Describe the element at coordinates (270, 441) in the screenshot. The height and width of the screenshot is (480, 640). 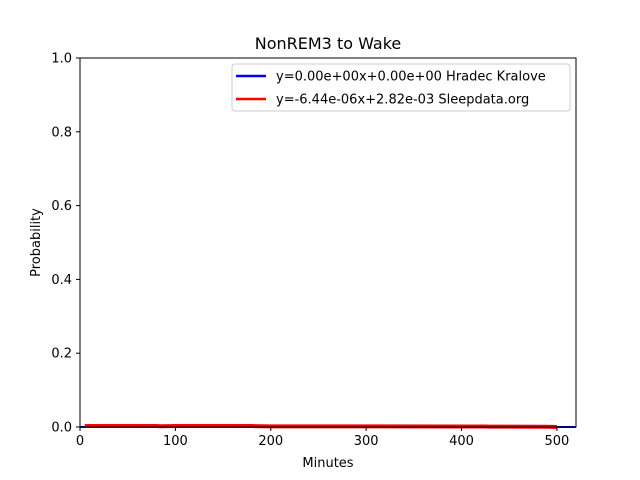
I see `x-tick-label: 200` at that location.